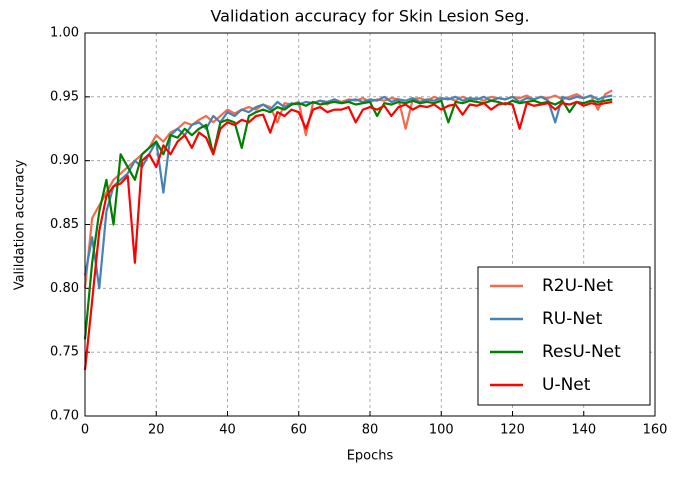  I want to click on y-tick-label: 0.95, so click(64, 96).